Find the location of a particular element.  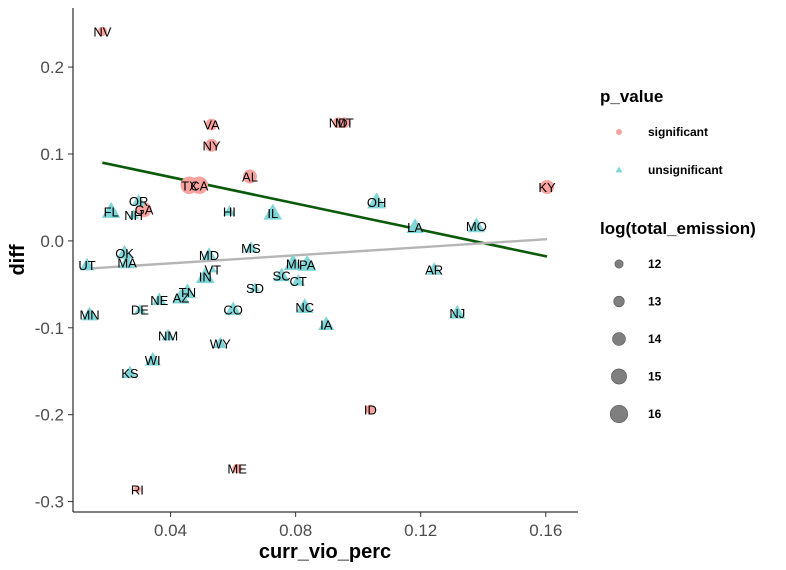

point-label-md: MD is located at coordinates (209, 255).